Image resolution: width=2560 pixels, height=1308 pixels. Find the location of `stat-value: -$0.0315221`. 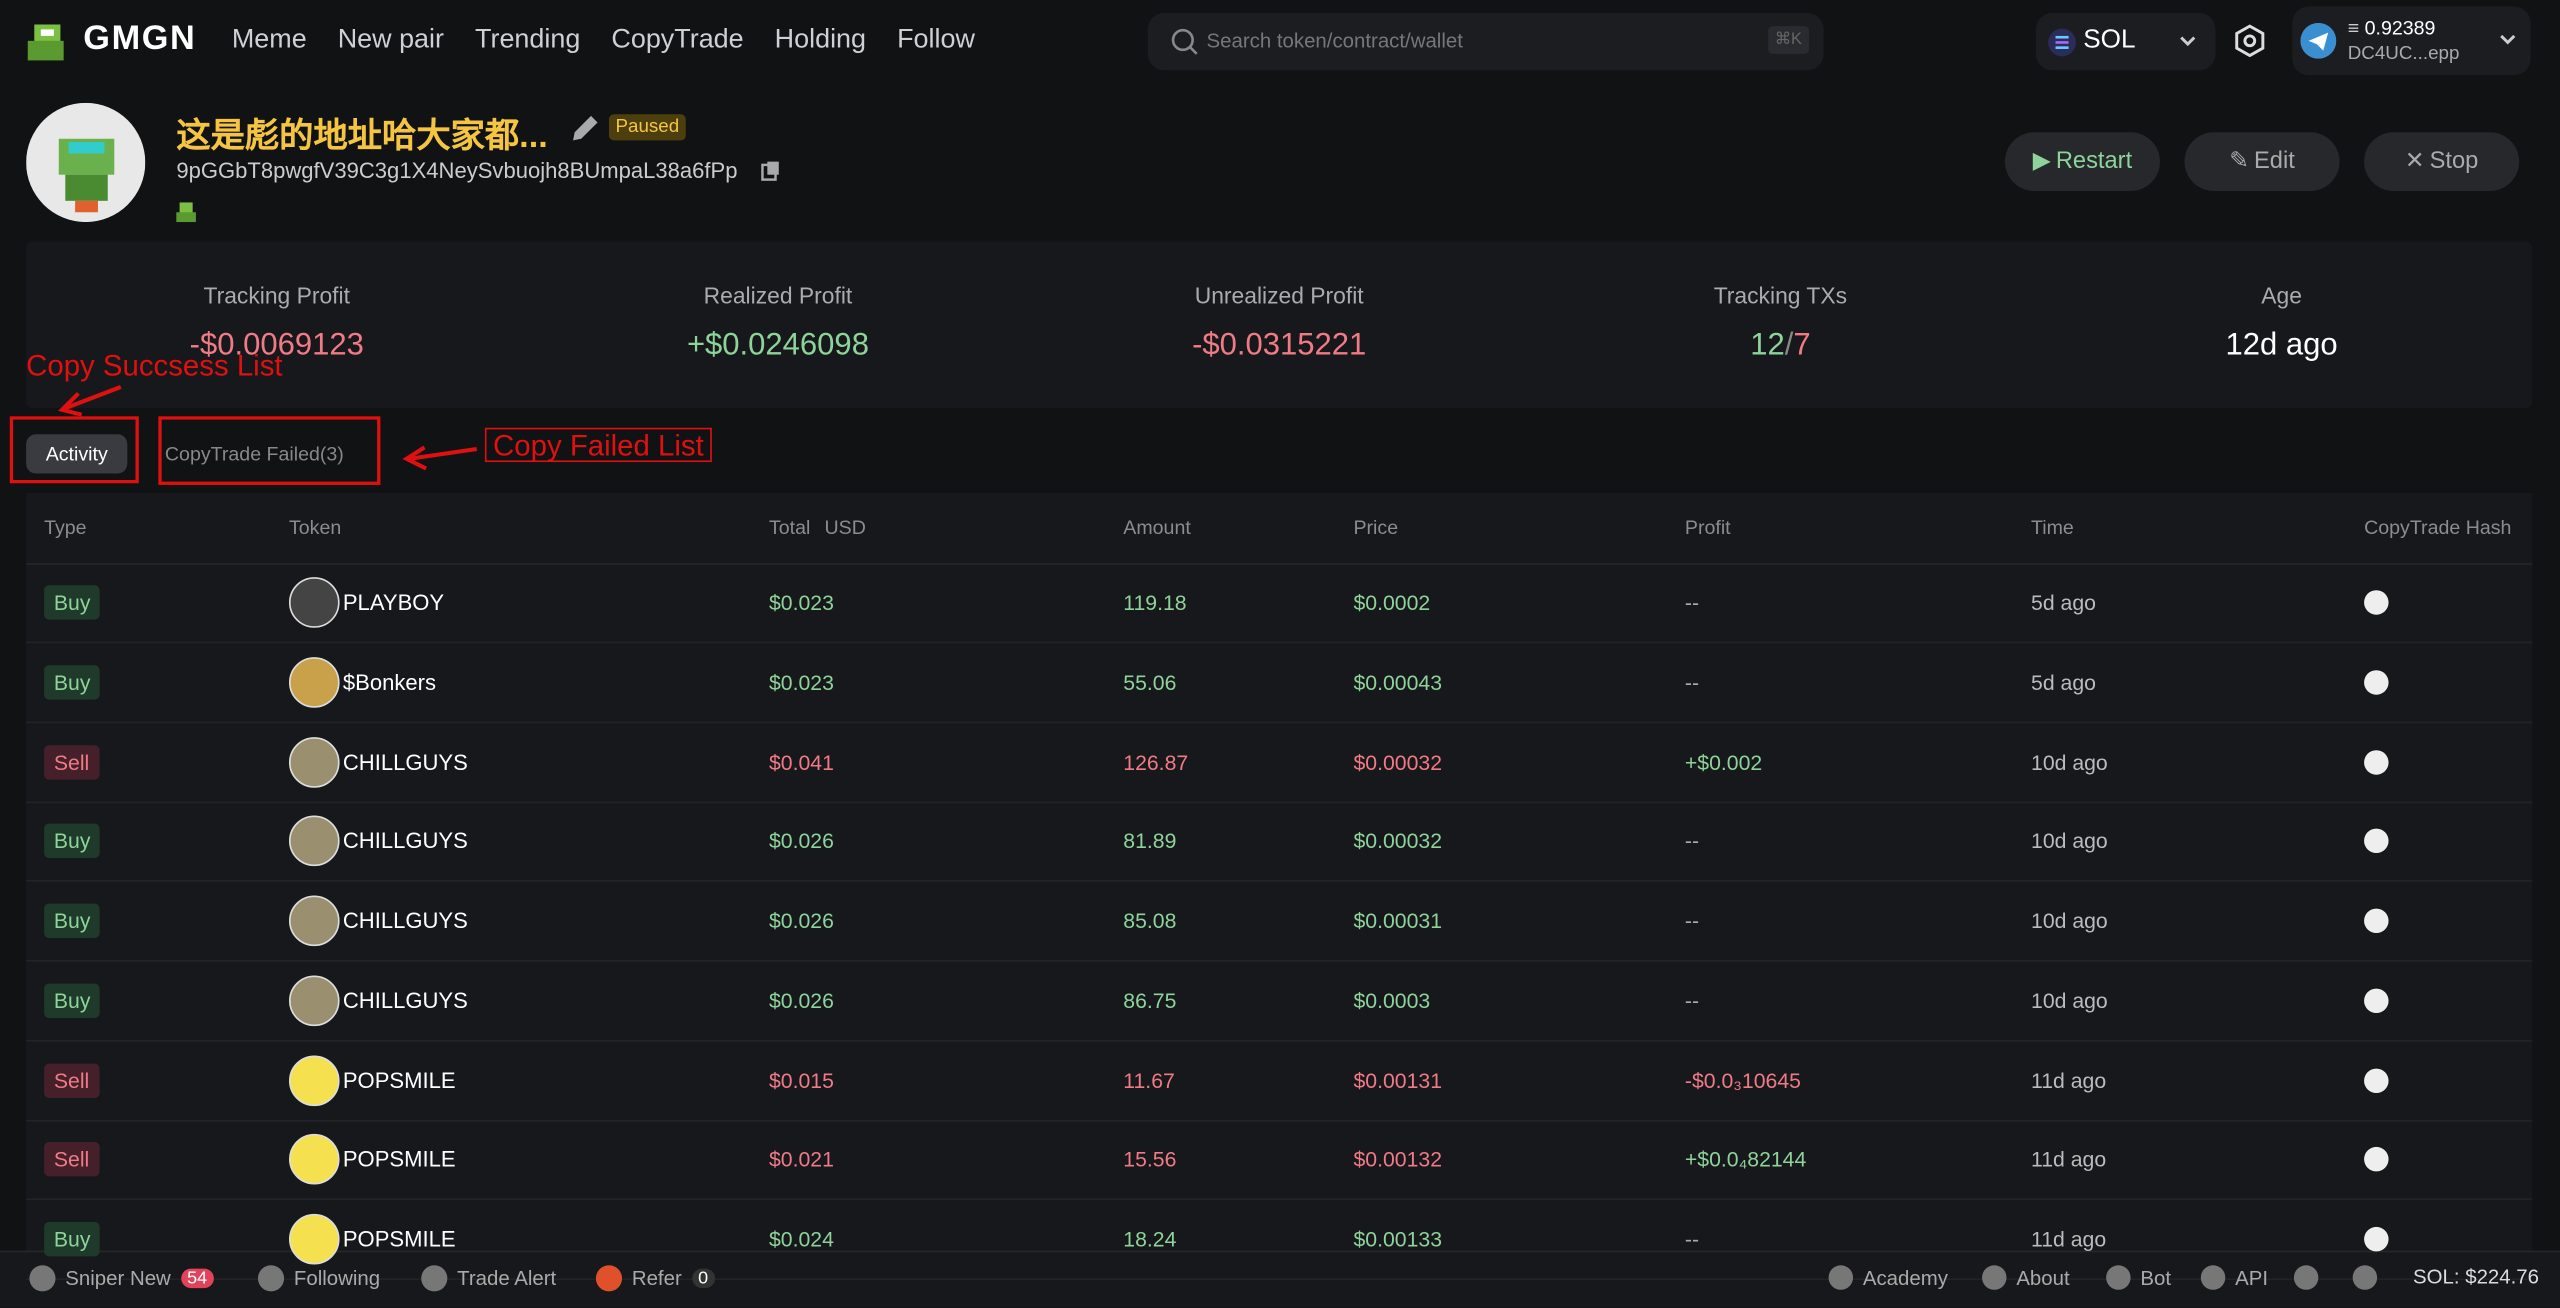

stat-value: -$0.0315221 is located at coordinates (1279, 346).